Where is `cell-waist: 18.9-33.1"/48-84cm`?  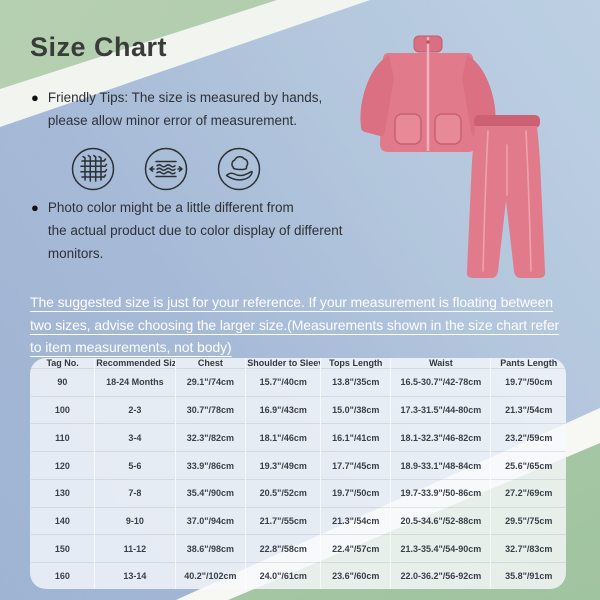
cell-waist: 18.9-33.1"/48-84cm is located at coordinates (440, 465).